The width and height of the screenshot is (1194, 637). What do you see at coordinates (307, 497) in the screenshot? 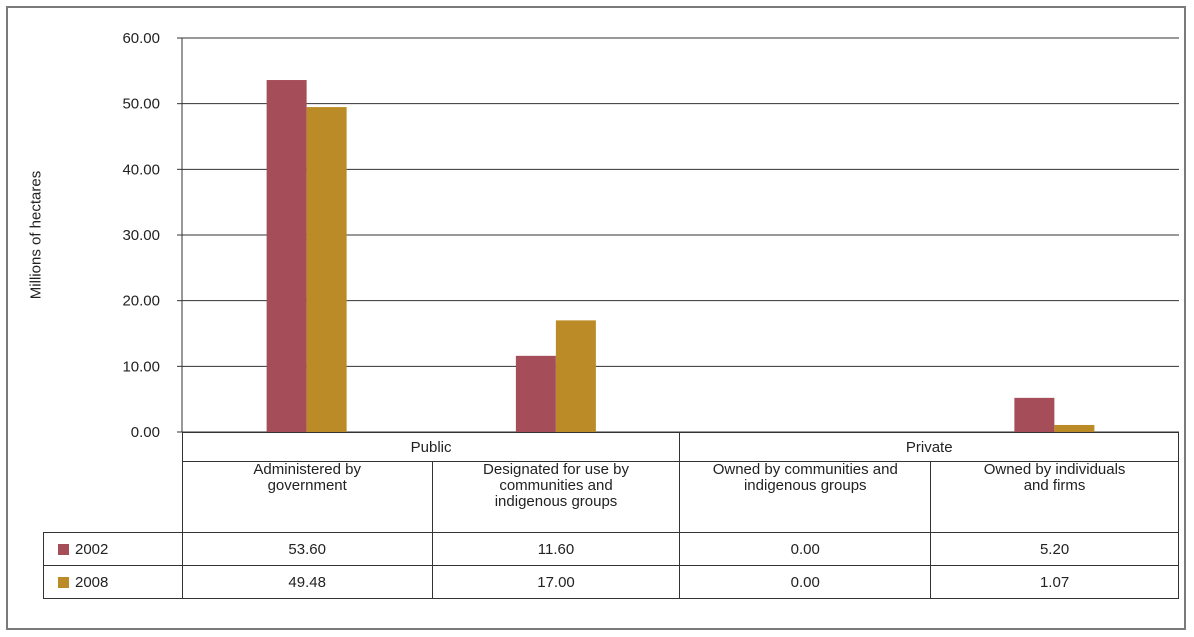
I see `category-label: Administered by government` at bounding box center [307, 497].